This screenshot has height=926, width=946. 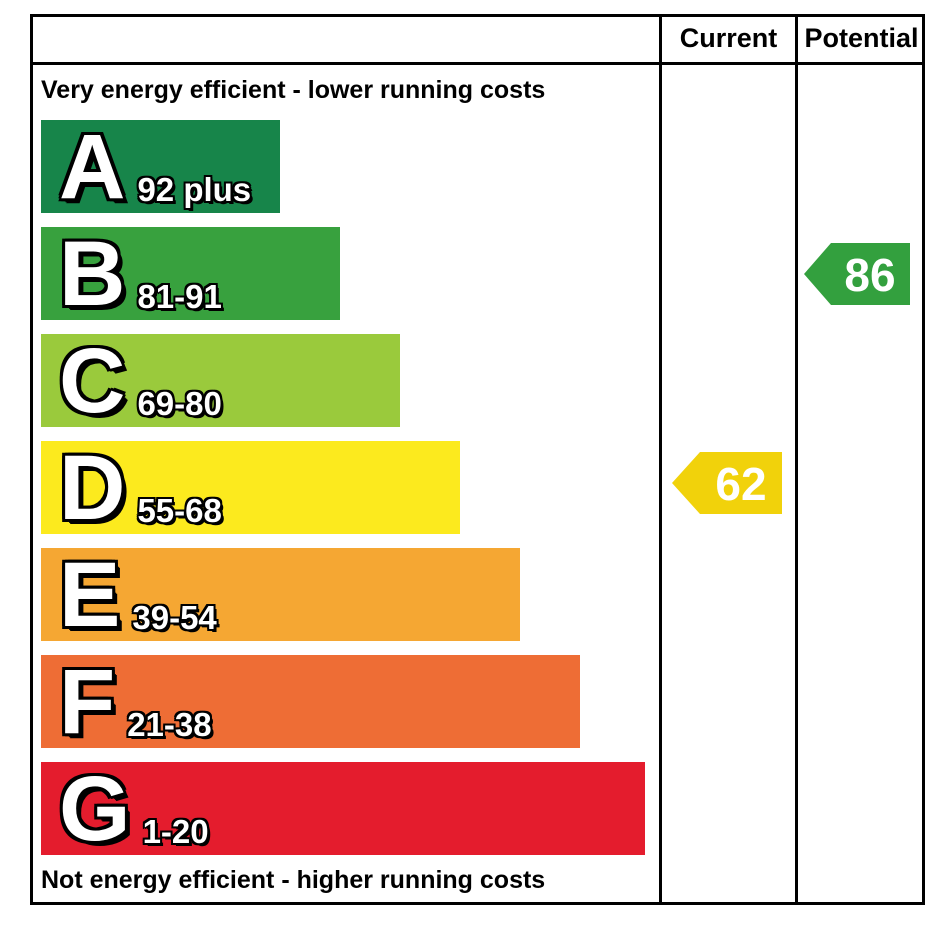 What do you see at coordinates (160, 166) in the screenshot?
I see `band-row-a: A 92 plus` at bounding box center [160, 166].